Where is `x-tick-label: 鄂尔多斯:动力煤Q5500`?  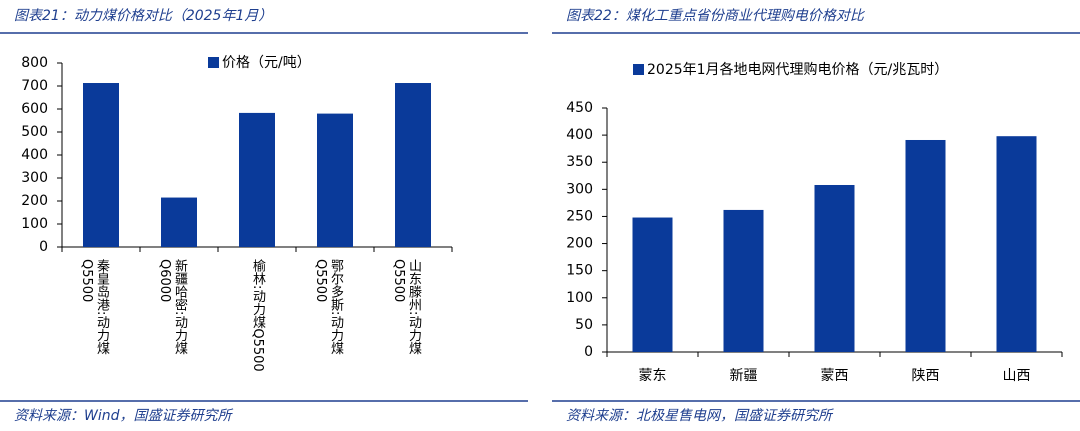
x-tick-label: 鄂尔多斯:动力煤Q5500 is located at coordinates (328, 307).